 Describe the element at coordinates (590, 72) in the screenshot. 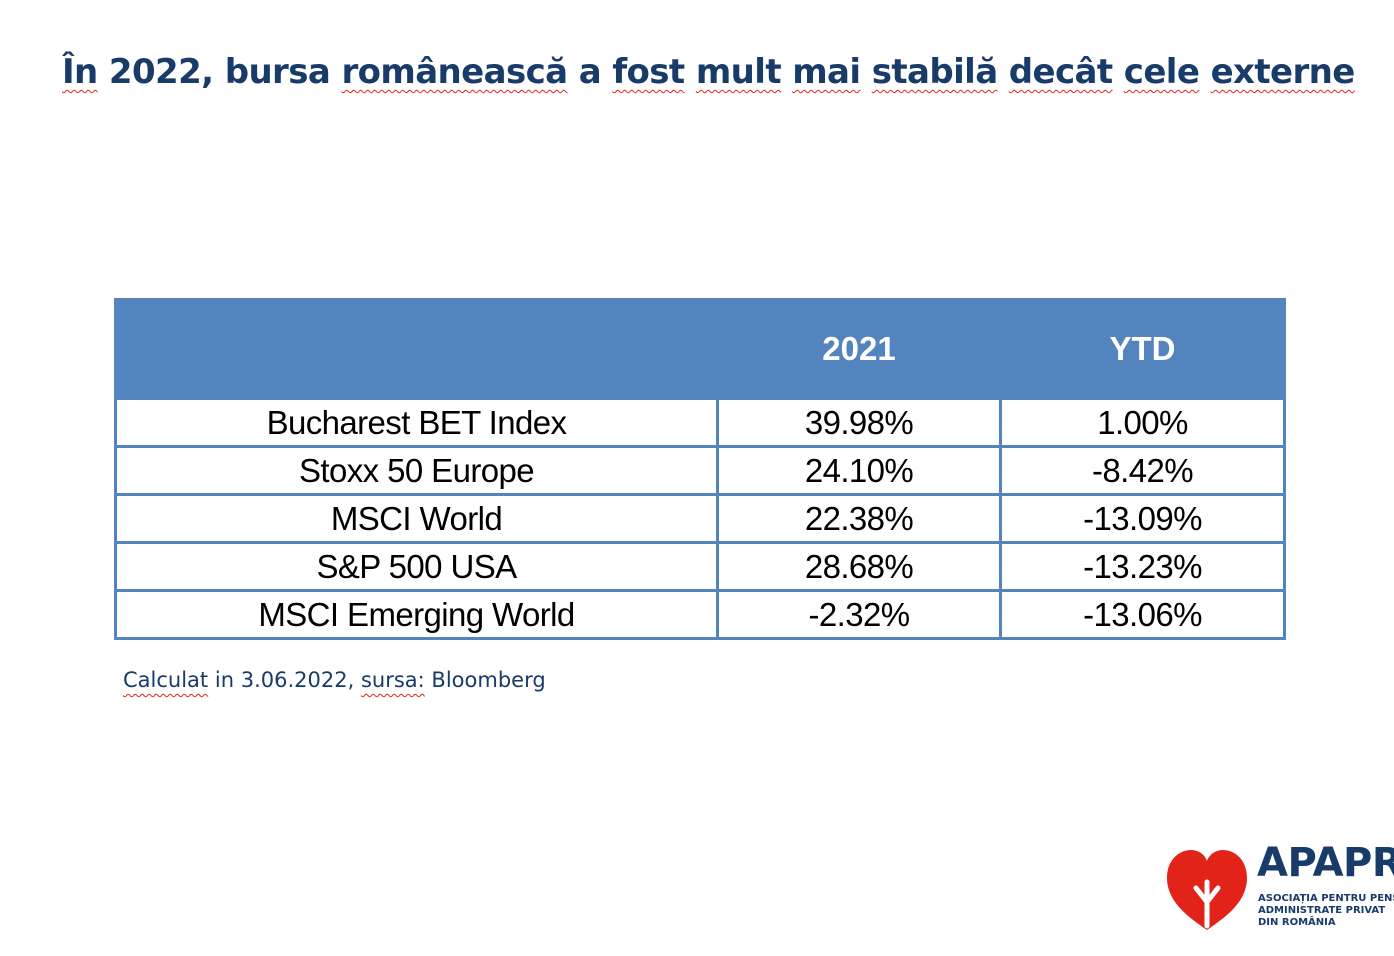

I see `title-word: a` at that location.